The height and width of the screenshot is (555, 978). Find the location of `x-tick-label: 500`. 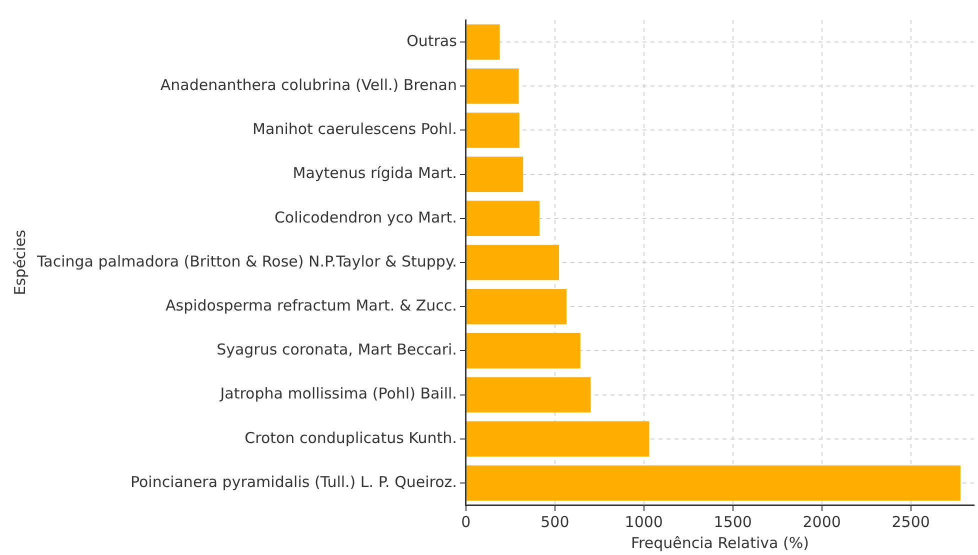

x-tick-label: 500 is located at coordinates (555, 521).